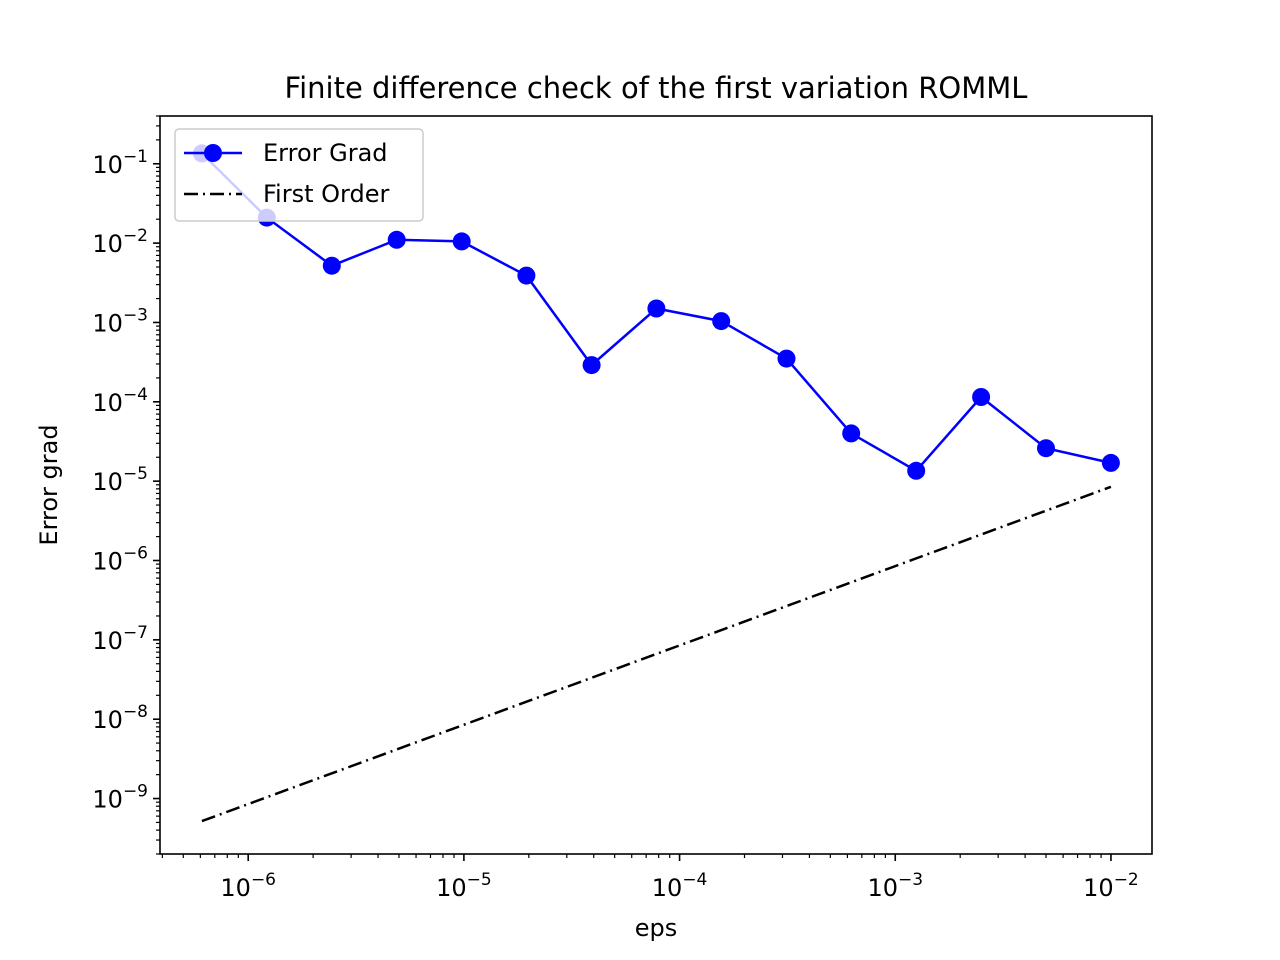  Describe the element at coordinates (1111, 886) in the screenshot. I see `x-tick-label: 10⁻²` at that location.